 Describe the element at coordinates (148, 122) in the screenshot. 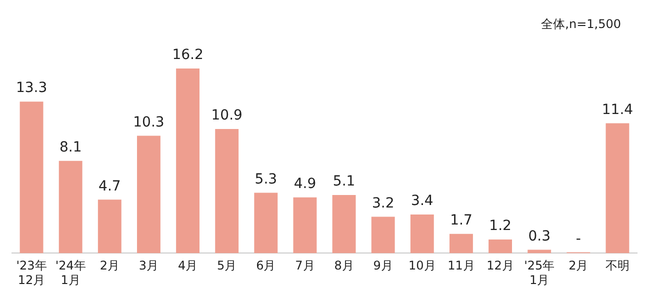

I see `data-label: 10.3` at that location.